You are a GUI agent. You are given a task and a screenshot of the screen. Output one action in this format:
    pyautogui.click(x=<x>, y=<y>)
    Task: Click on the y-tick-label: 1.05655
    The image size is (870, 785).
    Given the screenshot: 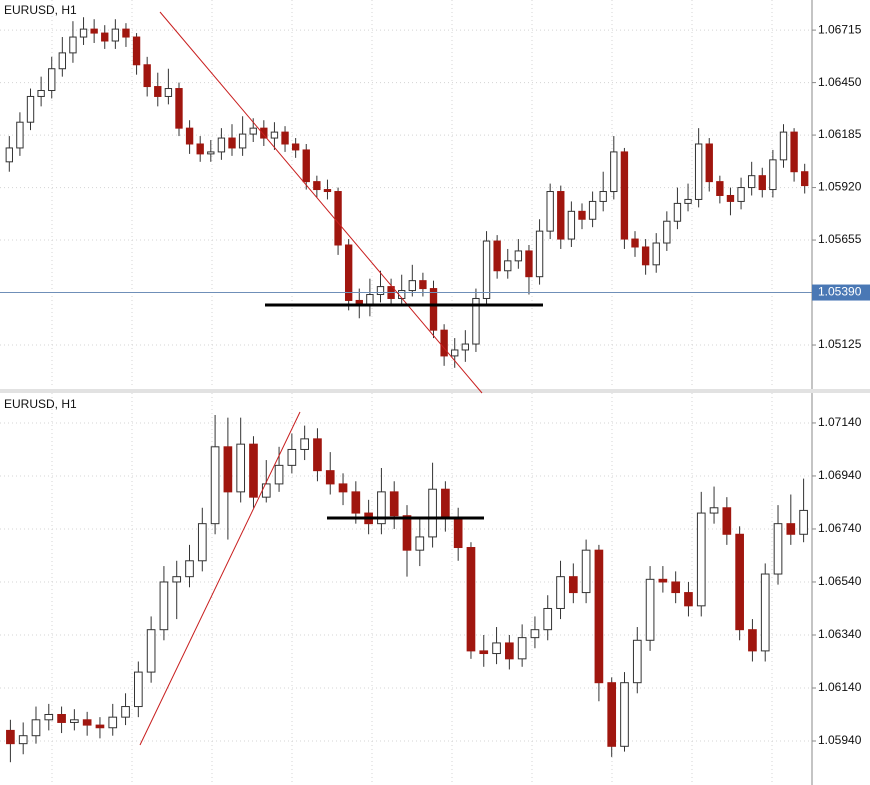 What is the action you would take?
    pyautogui.click(x=840, y=239)
    